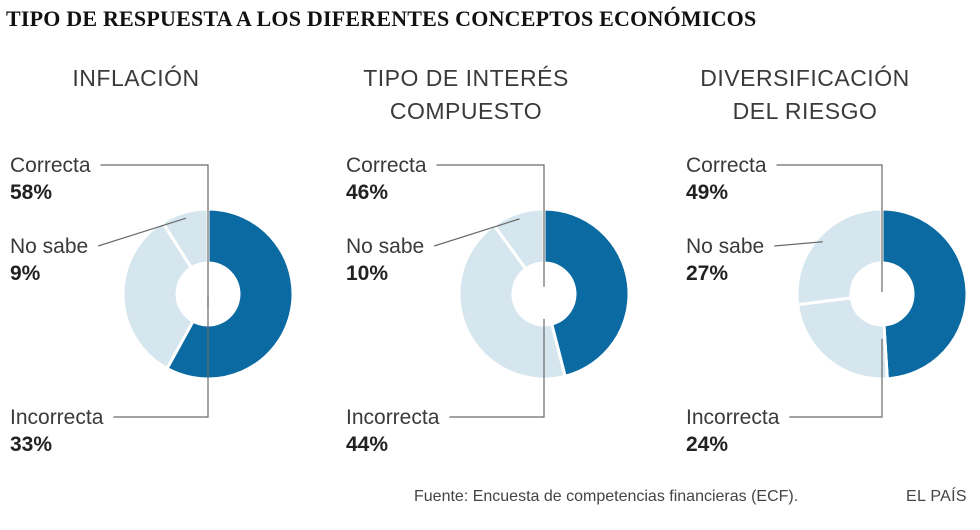  What do you see at coordinates (367, 444) in the screenshot?
I see `slice-value-incorrecta: 44%` at bounding box center [367, 444].